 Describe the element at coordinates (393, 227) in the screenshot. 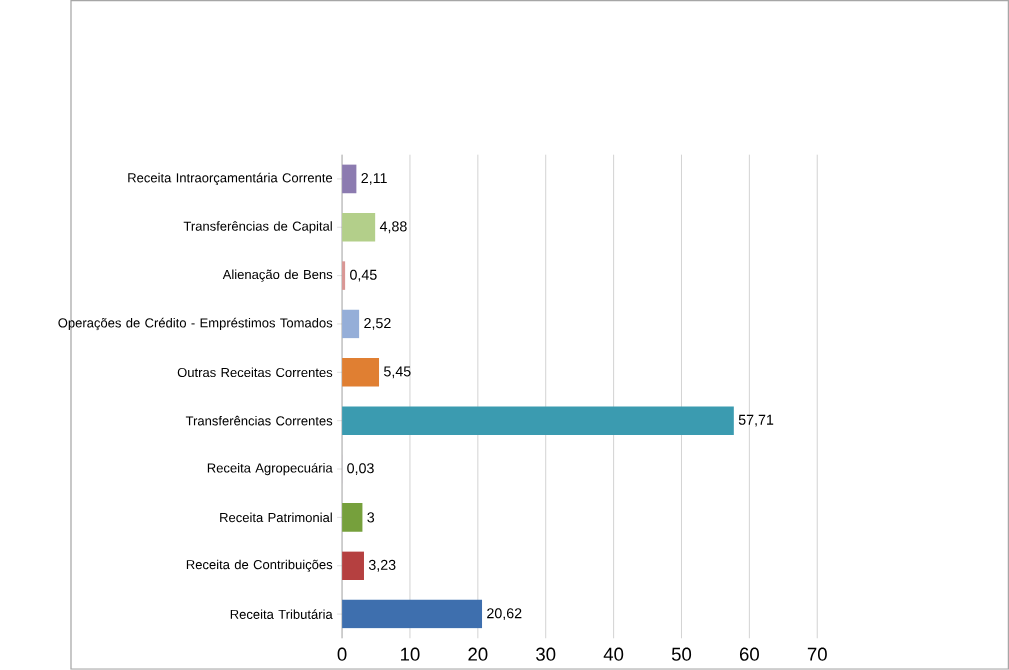

I see `data-label: 4,88` at that location.